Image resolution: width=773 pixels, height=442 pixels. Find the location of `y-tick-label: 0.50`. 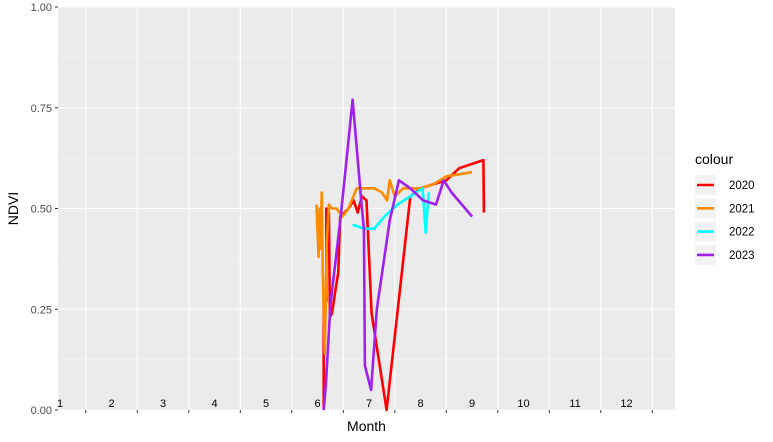

y-tick-label: 0.50 is located at coordinates (41, 210).